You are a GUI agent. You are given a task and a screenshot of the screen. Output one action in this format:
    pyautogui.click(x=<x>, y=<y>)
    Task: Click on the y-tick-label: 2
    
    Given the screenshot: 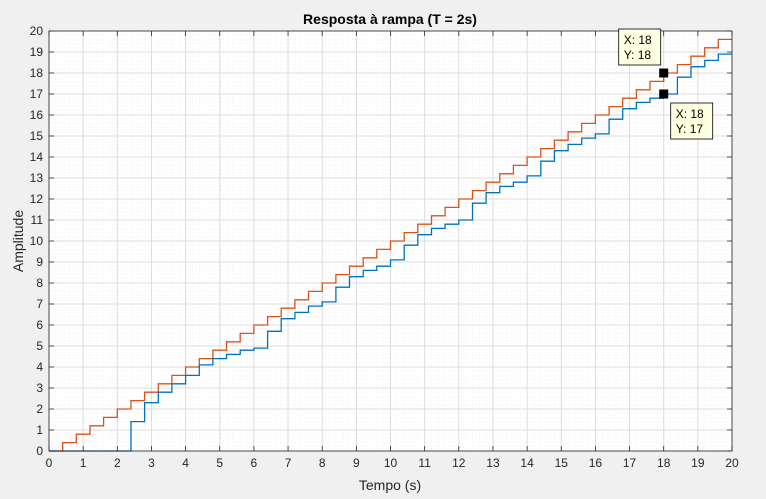 What is the action you would take?
    pyautogui.click(x=39, y=409)
    